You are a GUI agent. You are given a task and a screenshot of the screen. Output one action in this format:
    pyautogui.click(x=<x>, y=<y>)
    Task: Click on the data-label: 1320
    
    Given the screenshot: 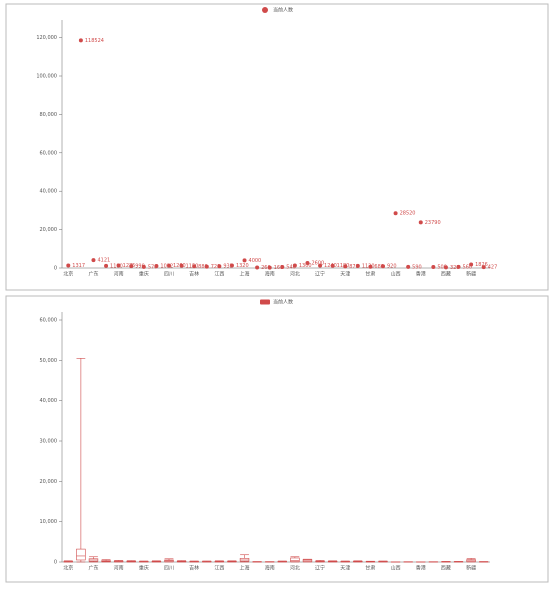 What is the action you would take?
    pyautogui.click(x=242, y=266)
    